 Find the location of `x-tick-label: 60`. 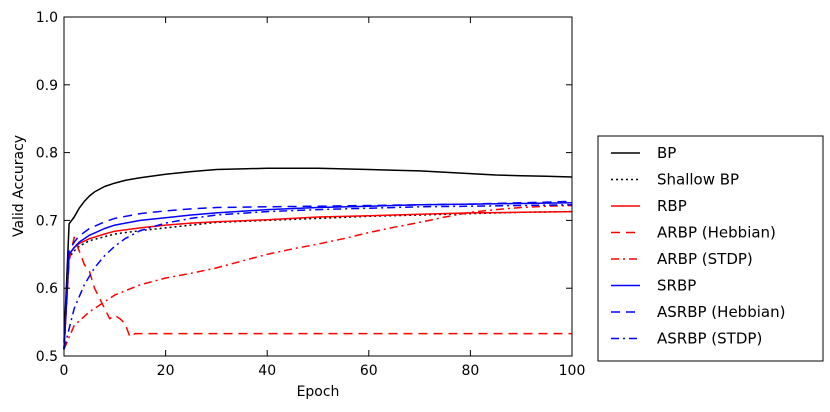

x-tick-label: 60 is located at coordinates (369, 371).